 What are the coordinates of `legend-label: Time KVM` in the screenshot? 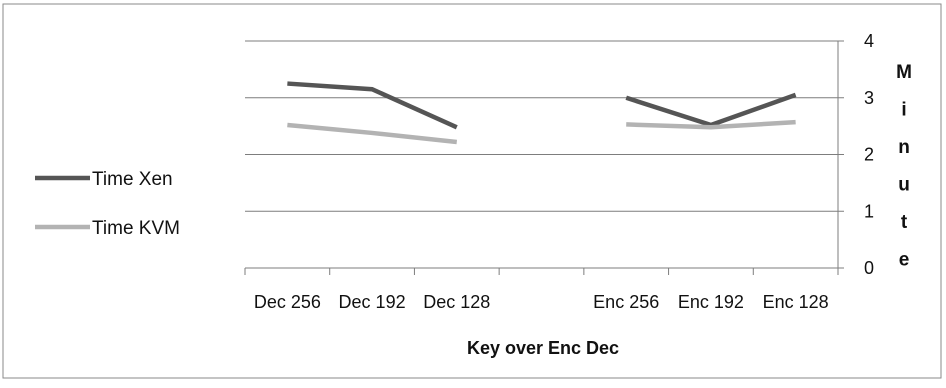 It's located at (136, 228).